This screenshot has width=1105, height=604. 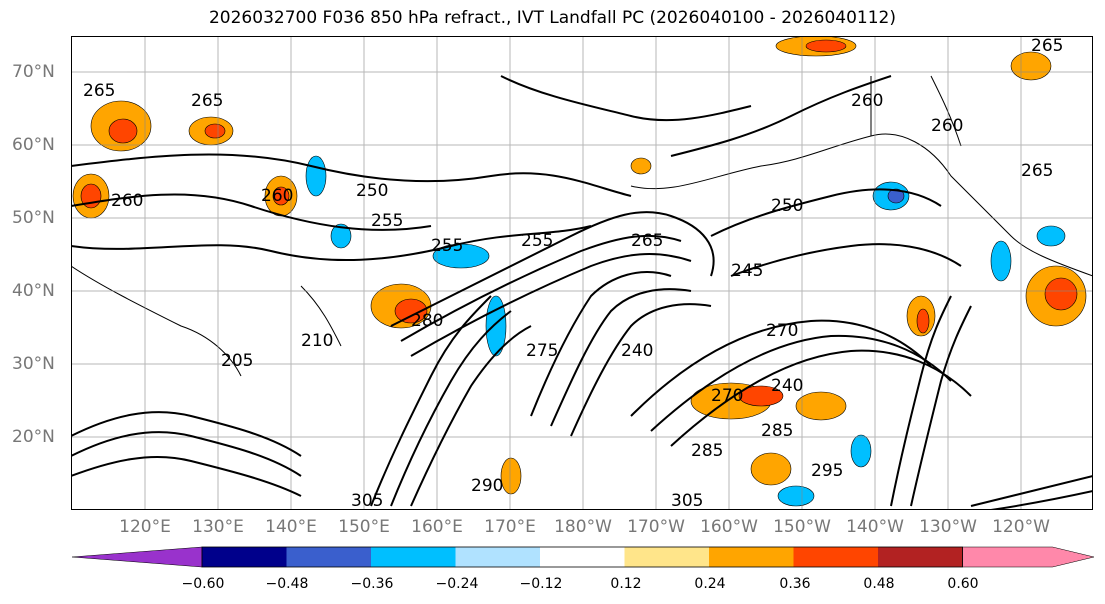 What do you see at coordinates (541, 584) in the screenshot?
I see `colorbar-tick-label: −0.12` at bounding box center [541, 584].